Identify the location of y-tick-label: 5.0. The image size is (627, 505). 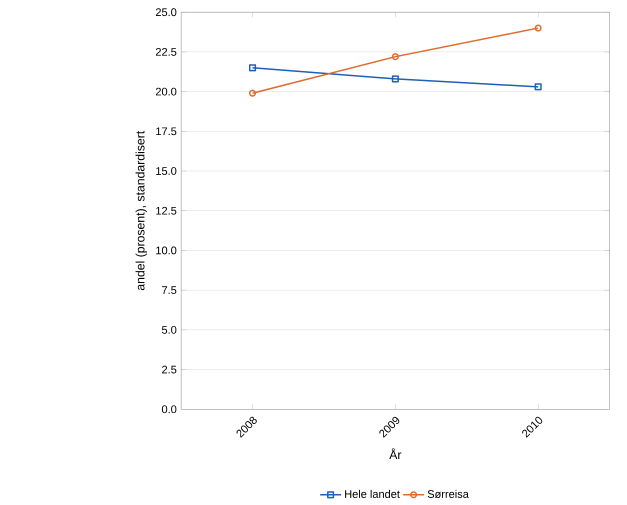
(169, 330).